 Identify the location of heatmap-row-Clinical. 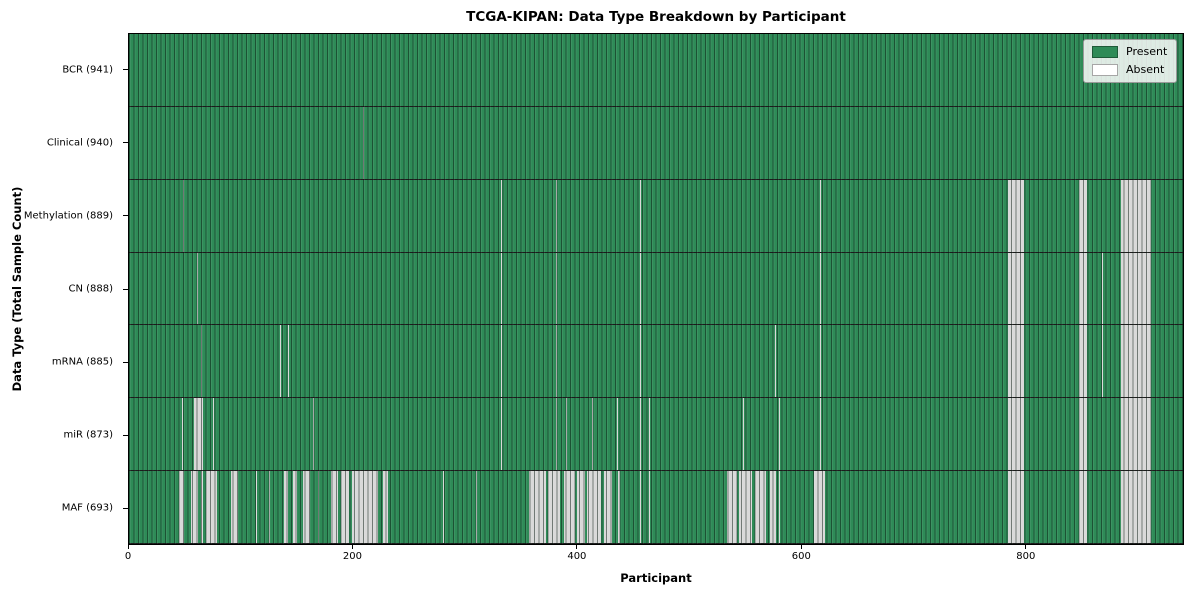
(656, 143).